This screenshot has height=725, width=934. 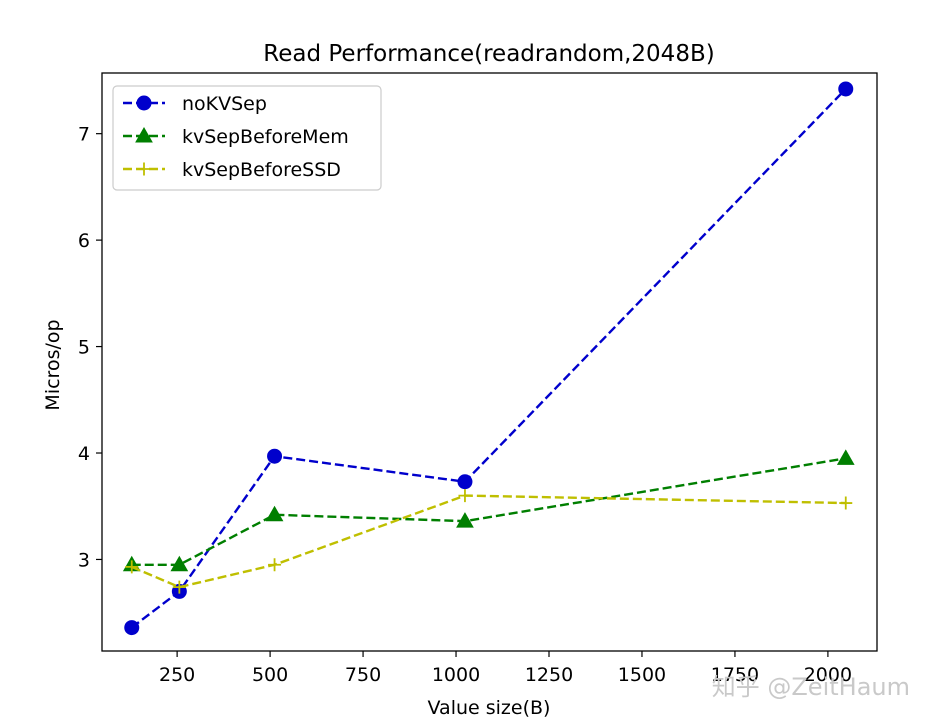 What do you see at coordinates (549, 675) in the screenshot?
I see `x-tick-label: 1250` at bounding box center [549, 675].